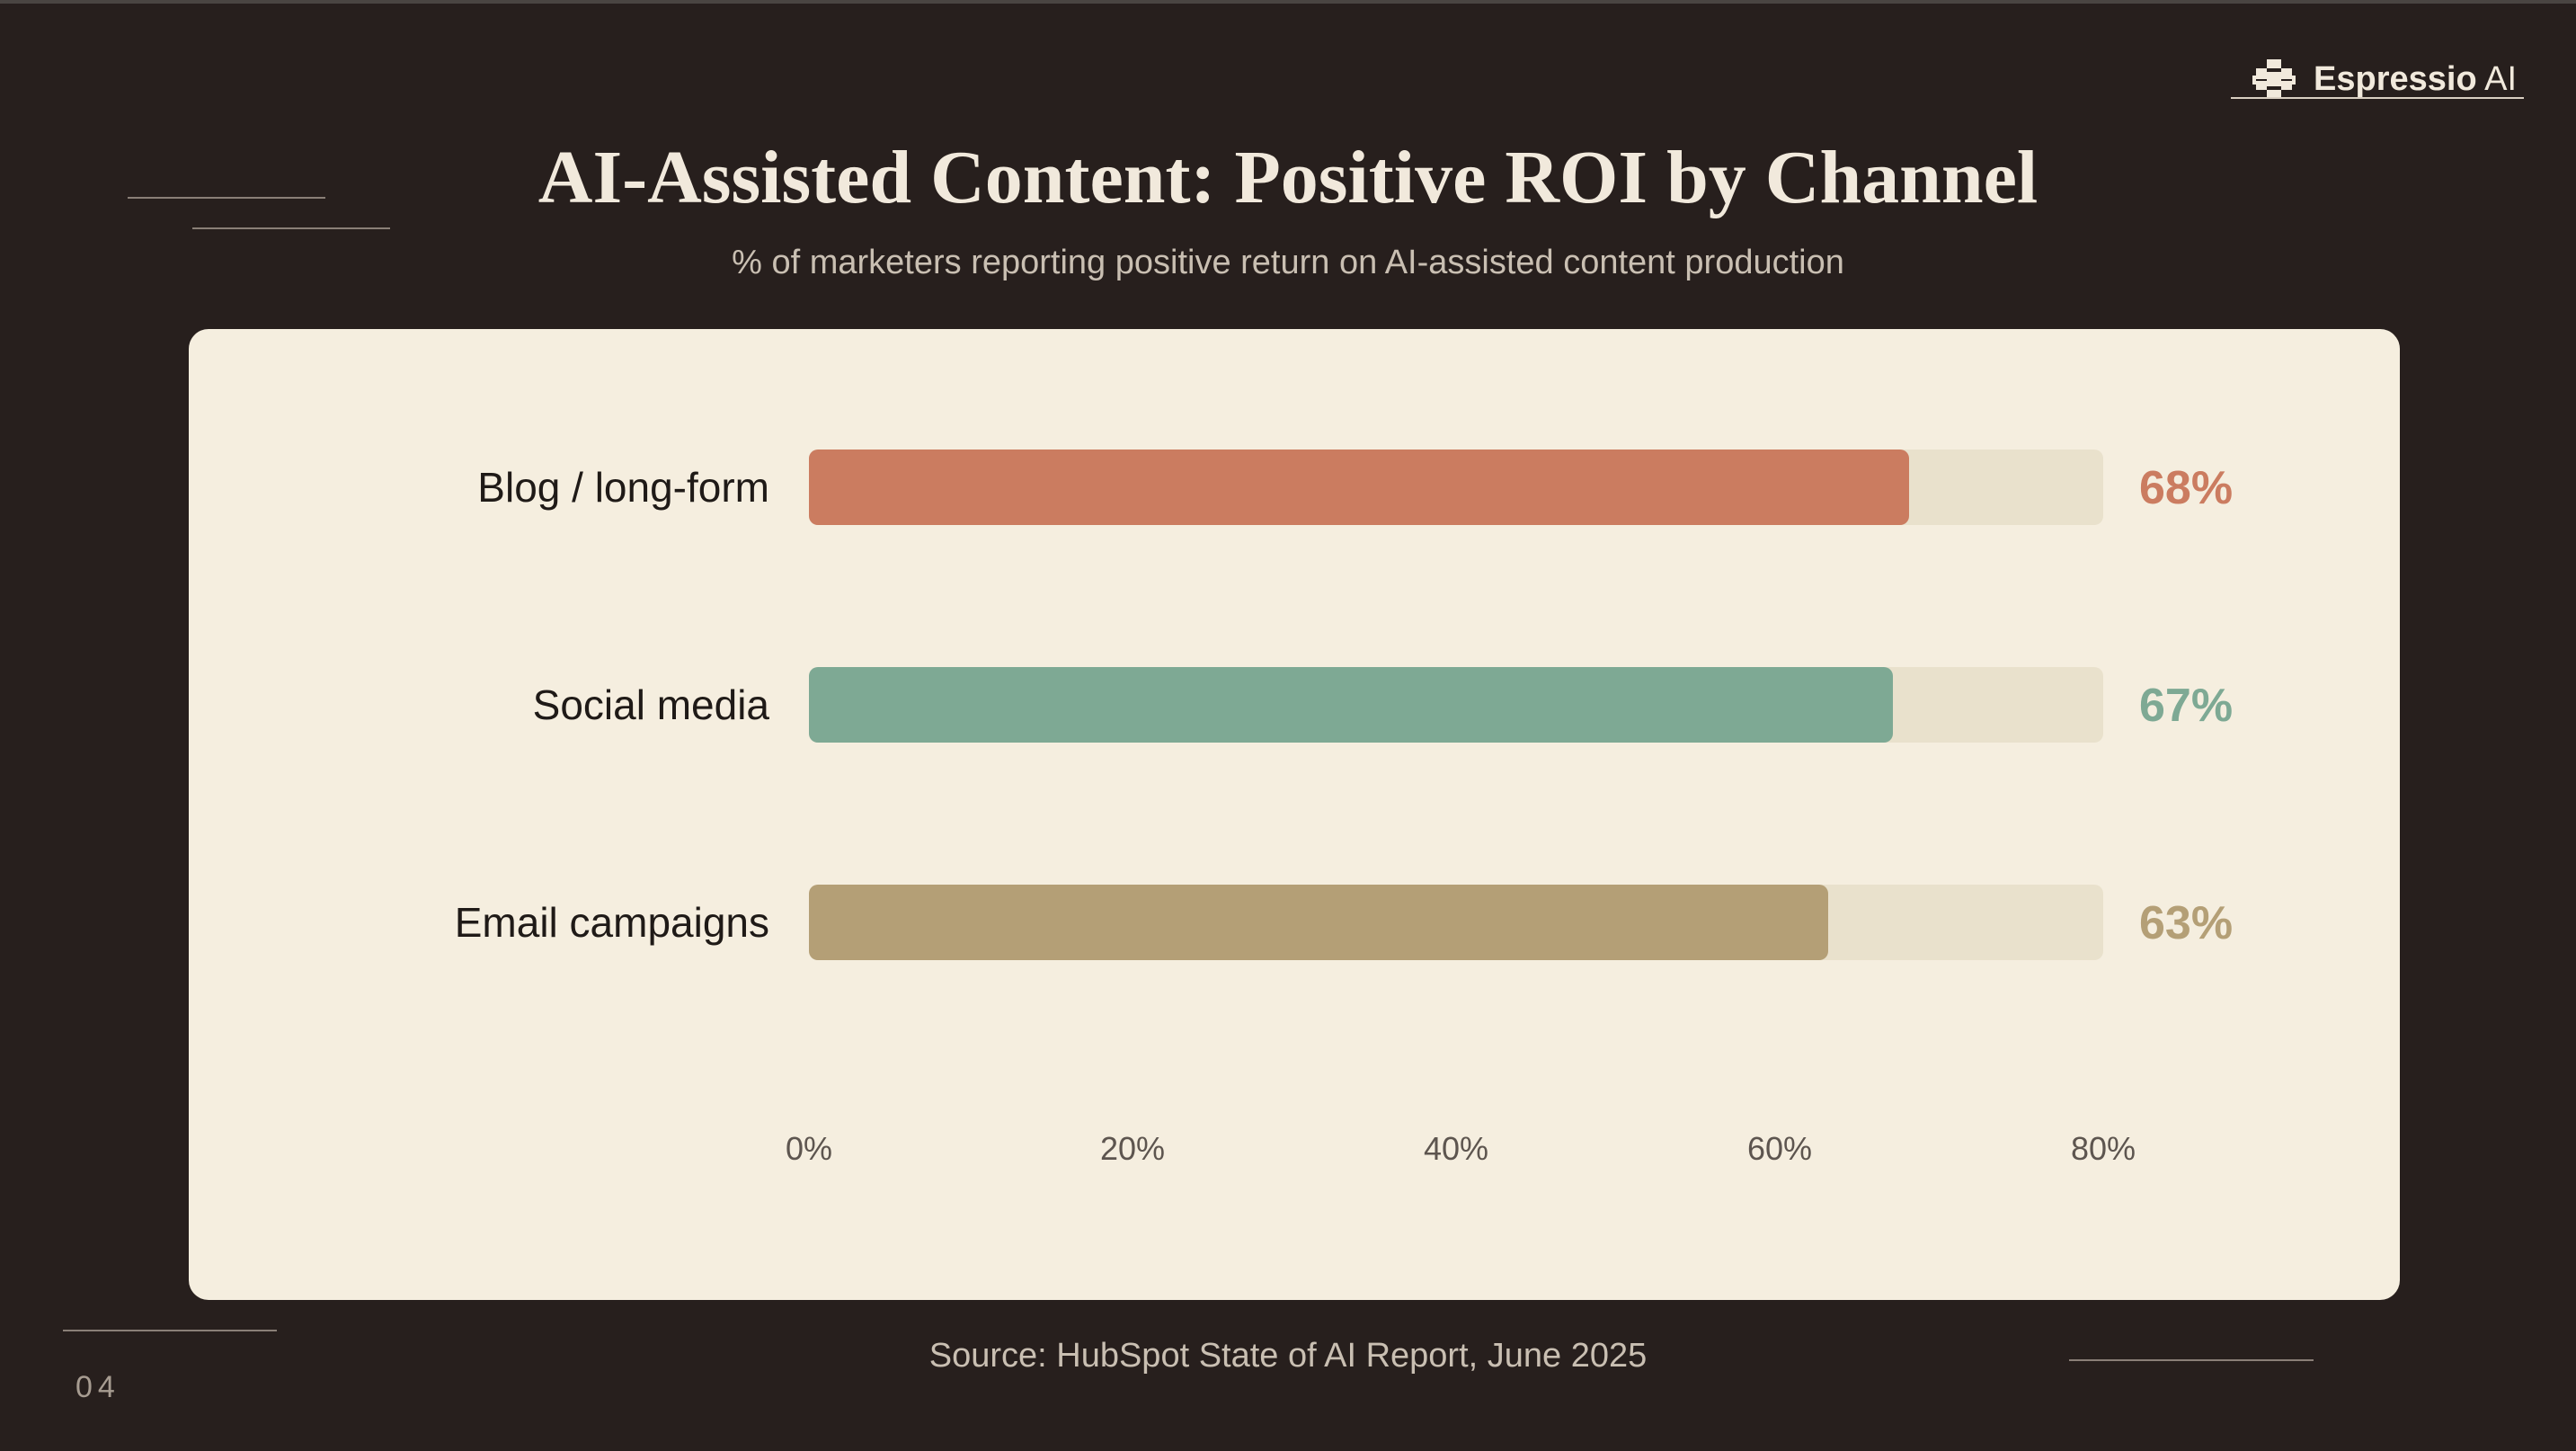  I want to click on brand-name-light: AI, so click(2501, 78).